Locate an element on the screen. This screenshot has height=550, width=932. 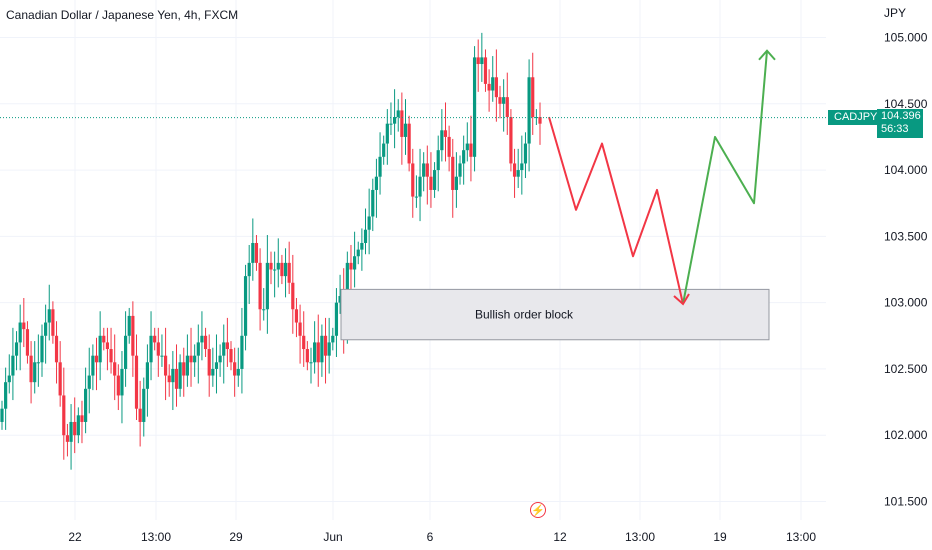
y-tick-label: 104.000 is located at coordinates (906, 170).